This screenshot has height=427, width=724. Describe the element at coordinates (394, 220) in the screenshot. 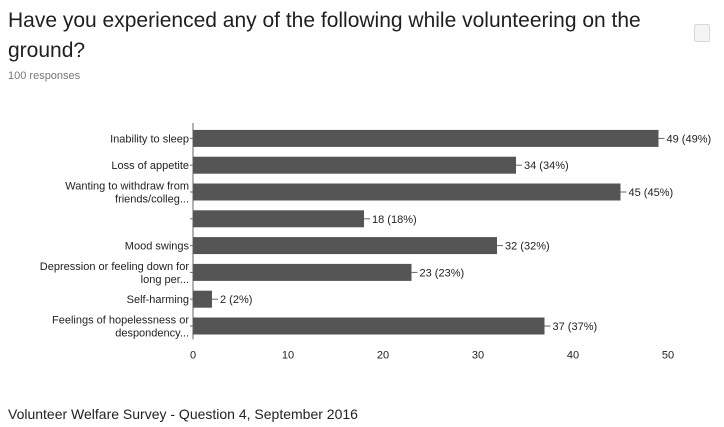

I see `data-label: 18 (18%)` at that location.